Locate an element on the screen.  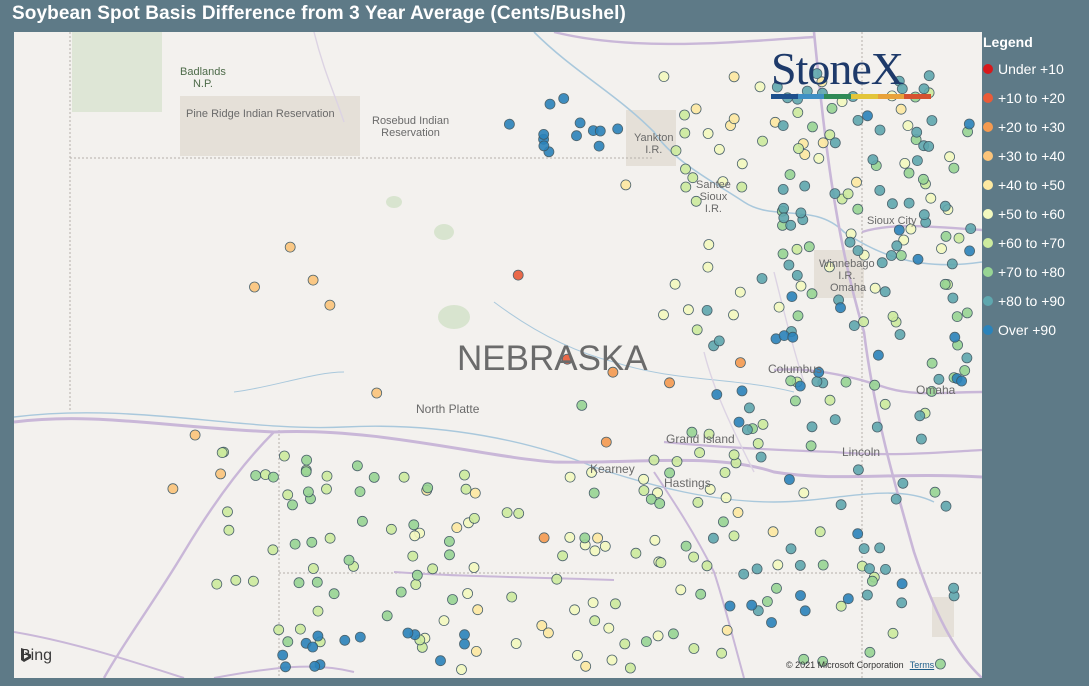
terms-link: Terms is located at coordinates (922, 665).